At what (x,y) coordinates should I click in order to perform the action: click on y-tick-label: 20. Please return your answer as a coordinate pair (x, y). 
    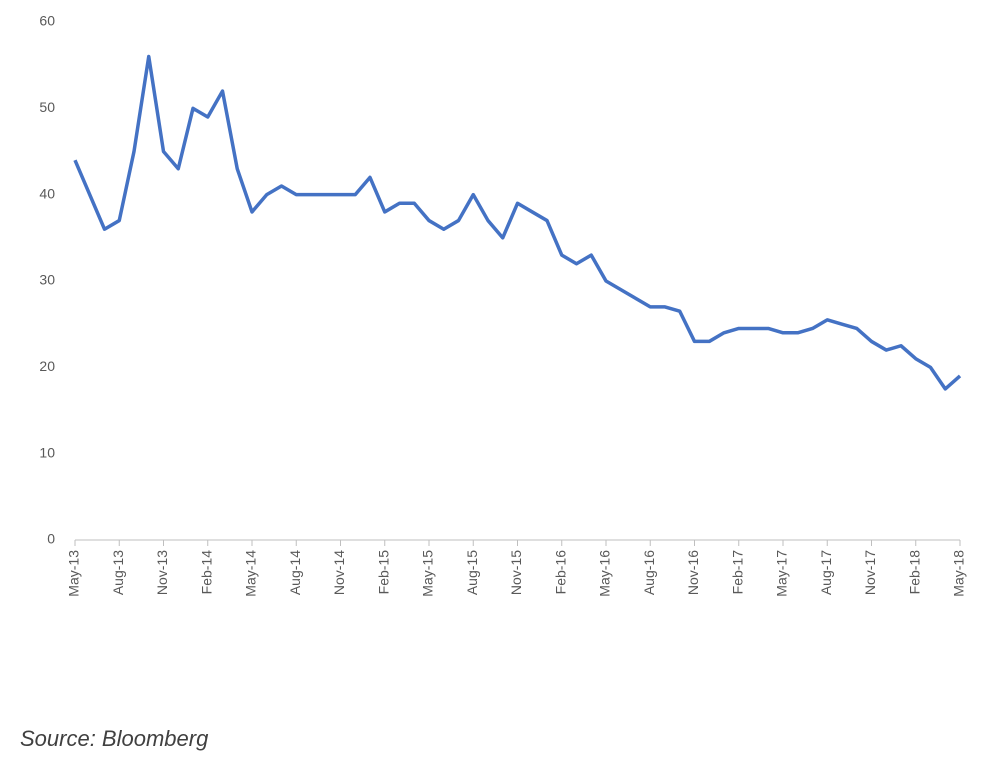
    Looking at the image, I should click on (47, 366).